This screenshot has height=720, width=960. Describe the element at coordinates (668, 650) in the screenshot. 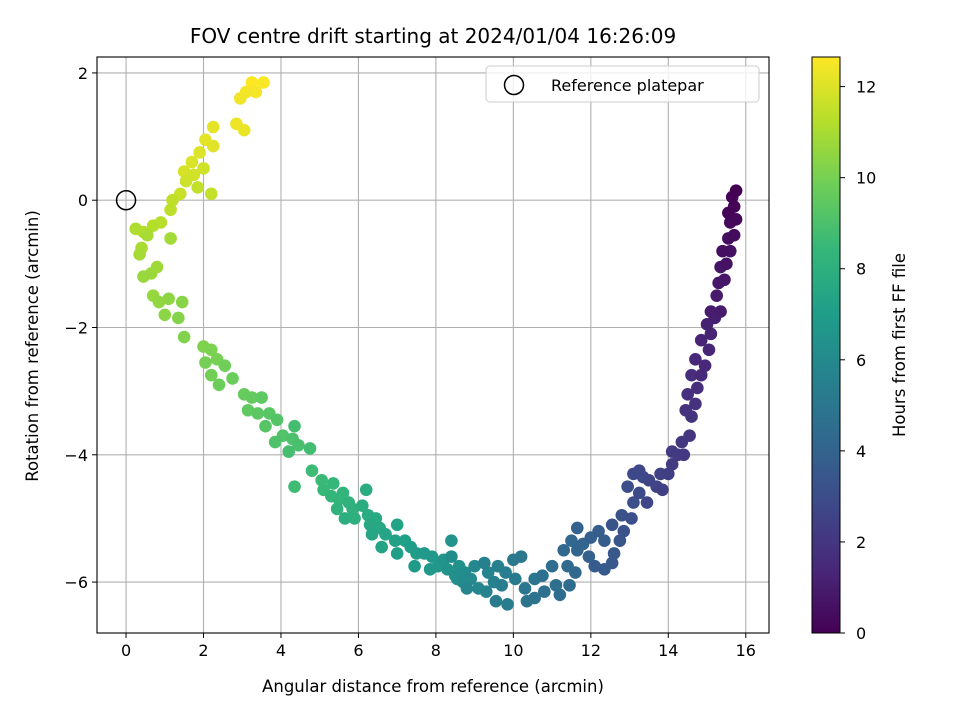

I see `x-tick-label: 14` at that location.